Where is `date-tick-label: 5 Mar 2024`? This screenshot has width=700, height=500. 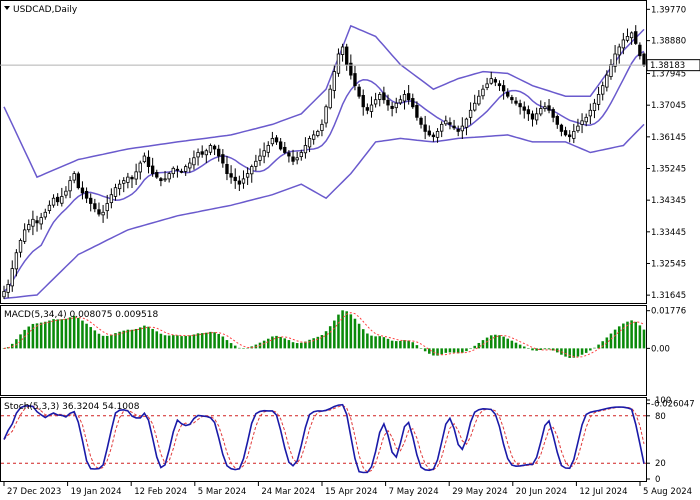
date-tick-label: 5 Mar 2024 is located at coordinates (222, 492).